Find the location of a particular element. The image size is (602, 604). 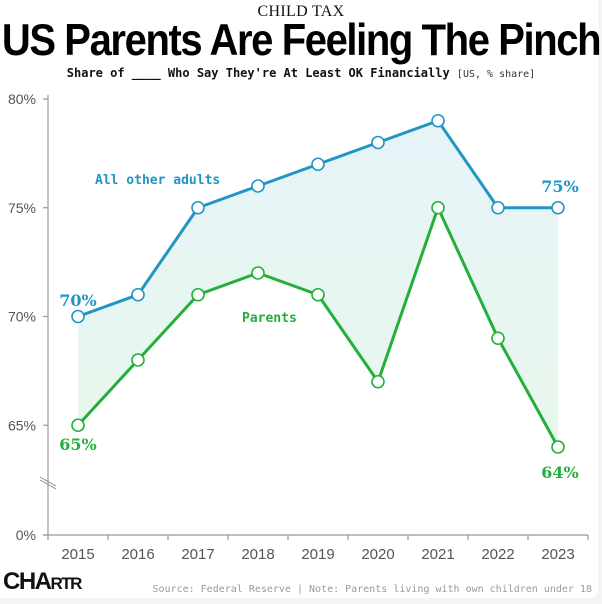

subtitle-unit: [US, % share] is located at coordinates (496, 74).